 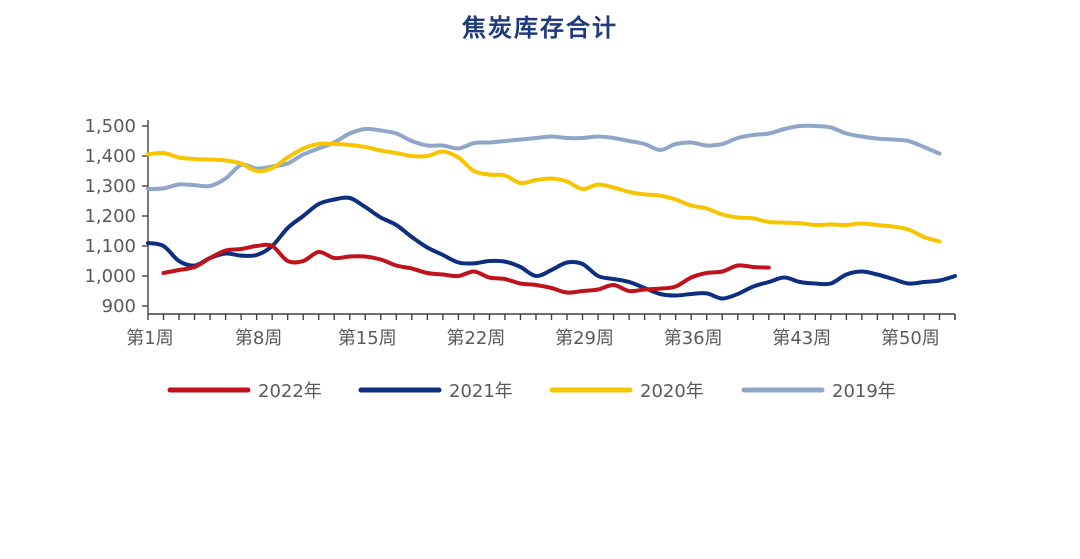 What do you see at coordinates (290, 391) in the screenshot?
I see `legend-label: 2022年` at bounding box center [290, 391].